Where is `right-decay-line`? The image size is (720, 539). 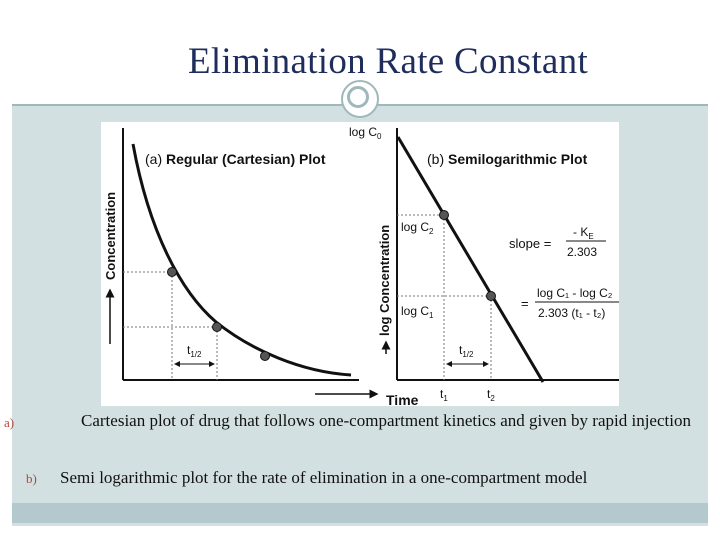
right-decay-line is located at coordinates (470, 259).